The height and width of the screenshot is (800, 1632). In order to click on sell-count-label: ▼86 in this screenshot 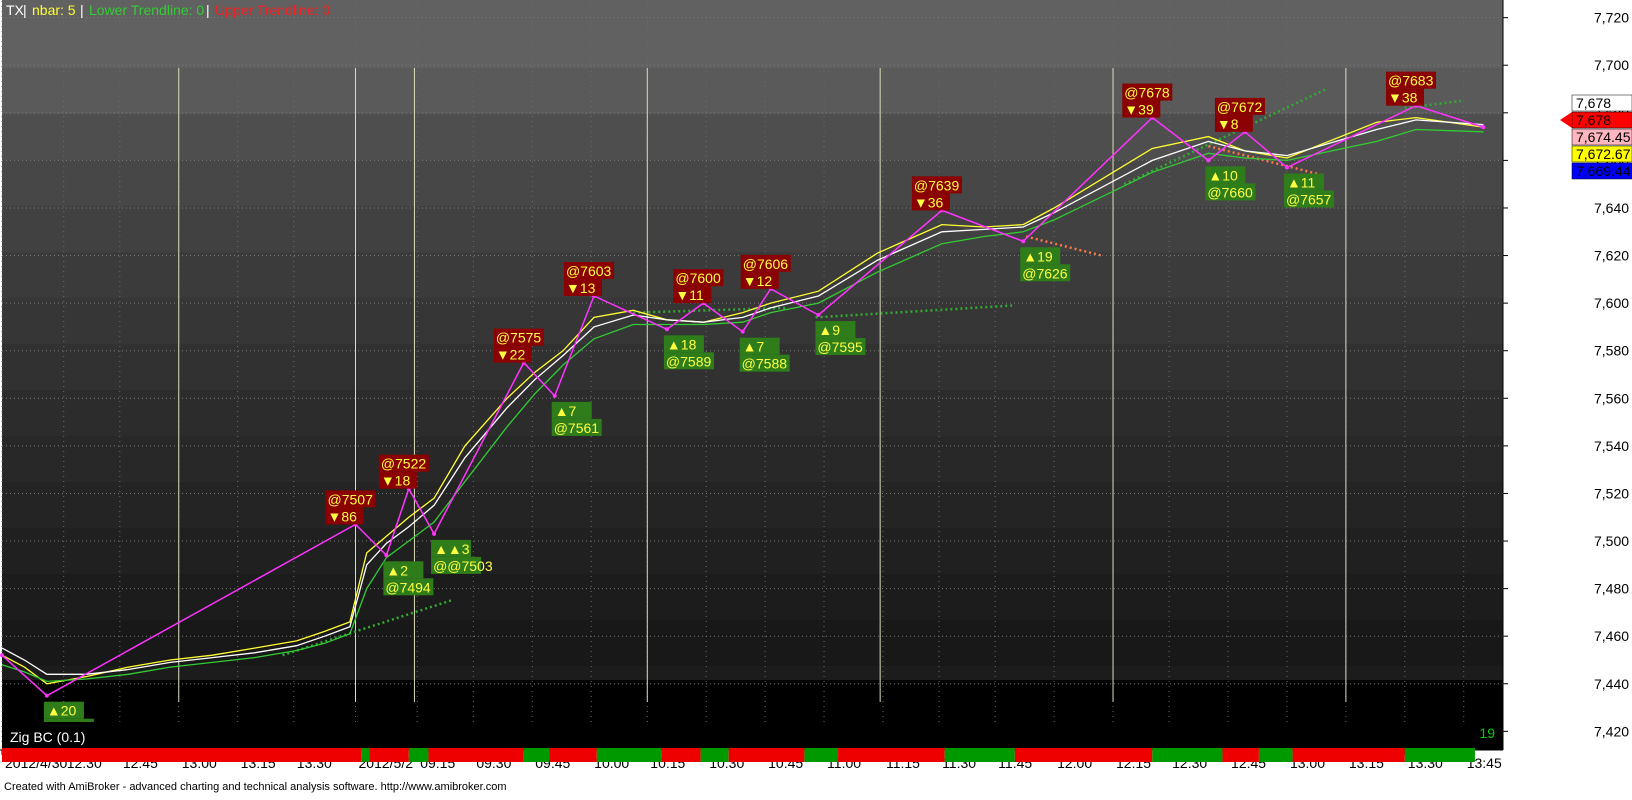, I will do `click(343, 516)`.